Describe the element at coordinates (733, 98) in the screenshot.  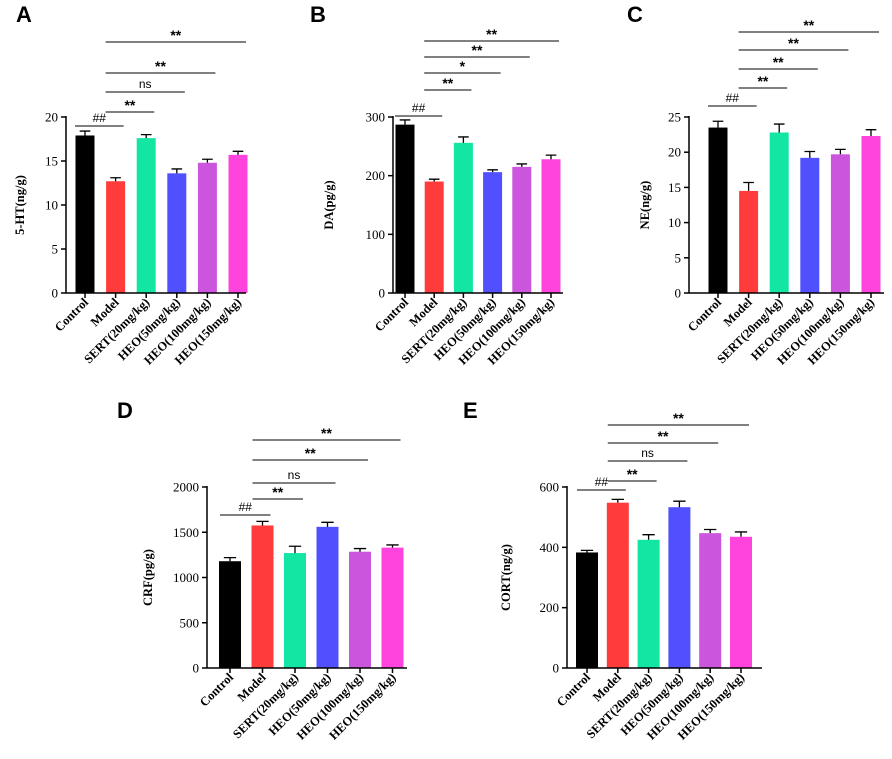
I see `sig-label-c-0: ##` at that location.